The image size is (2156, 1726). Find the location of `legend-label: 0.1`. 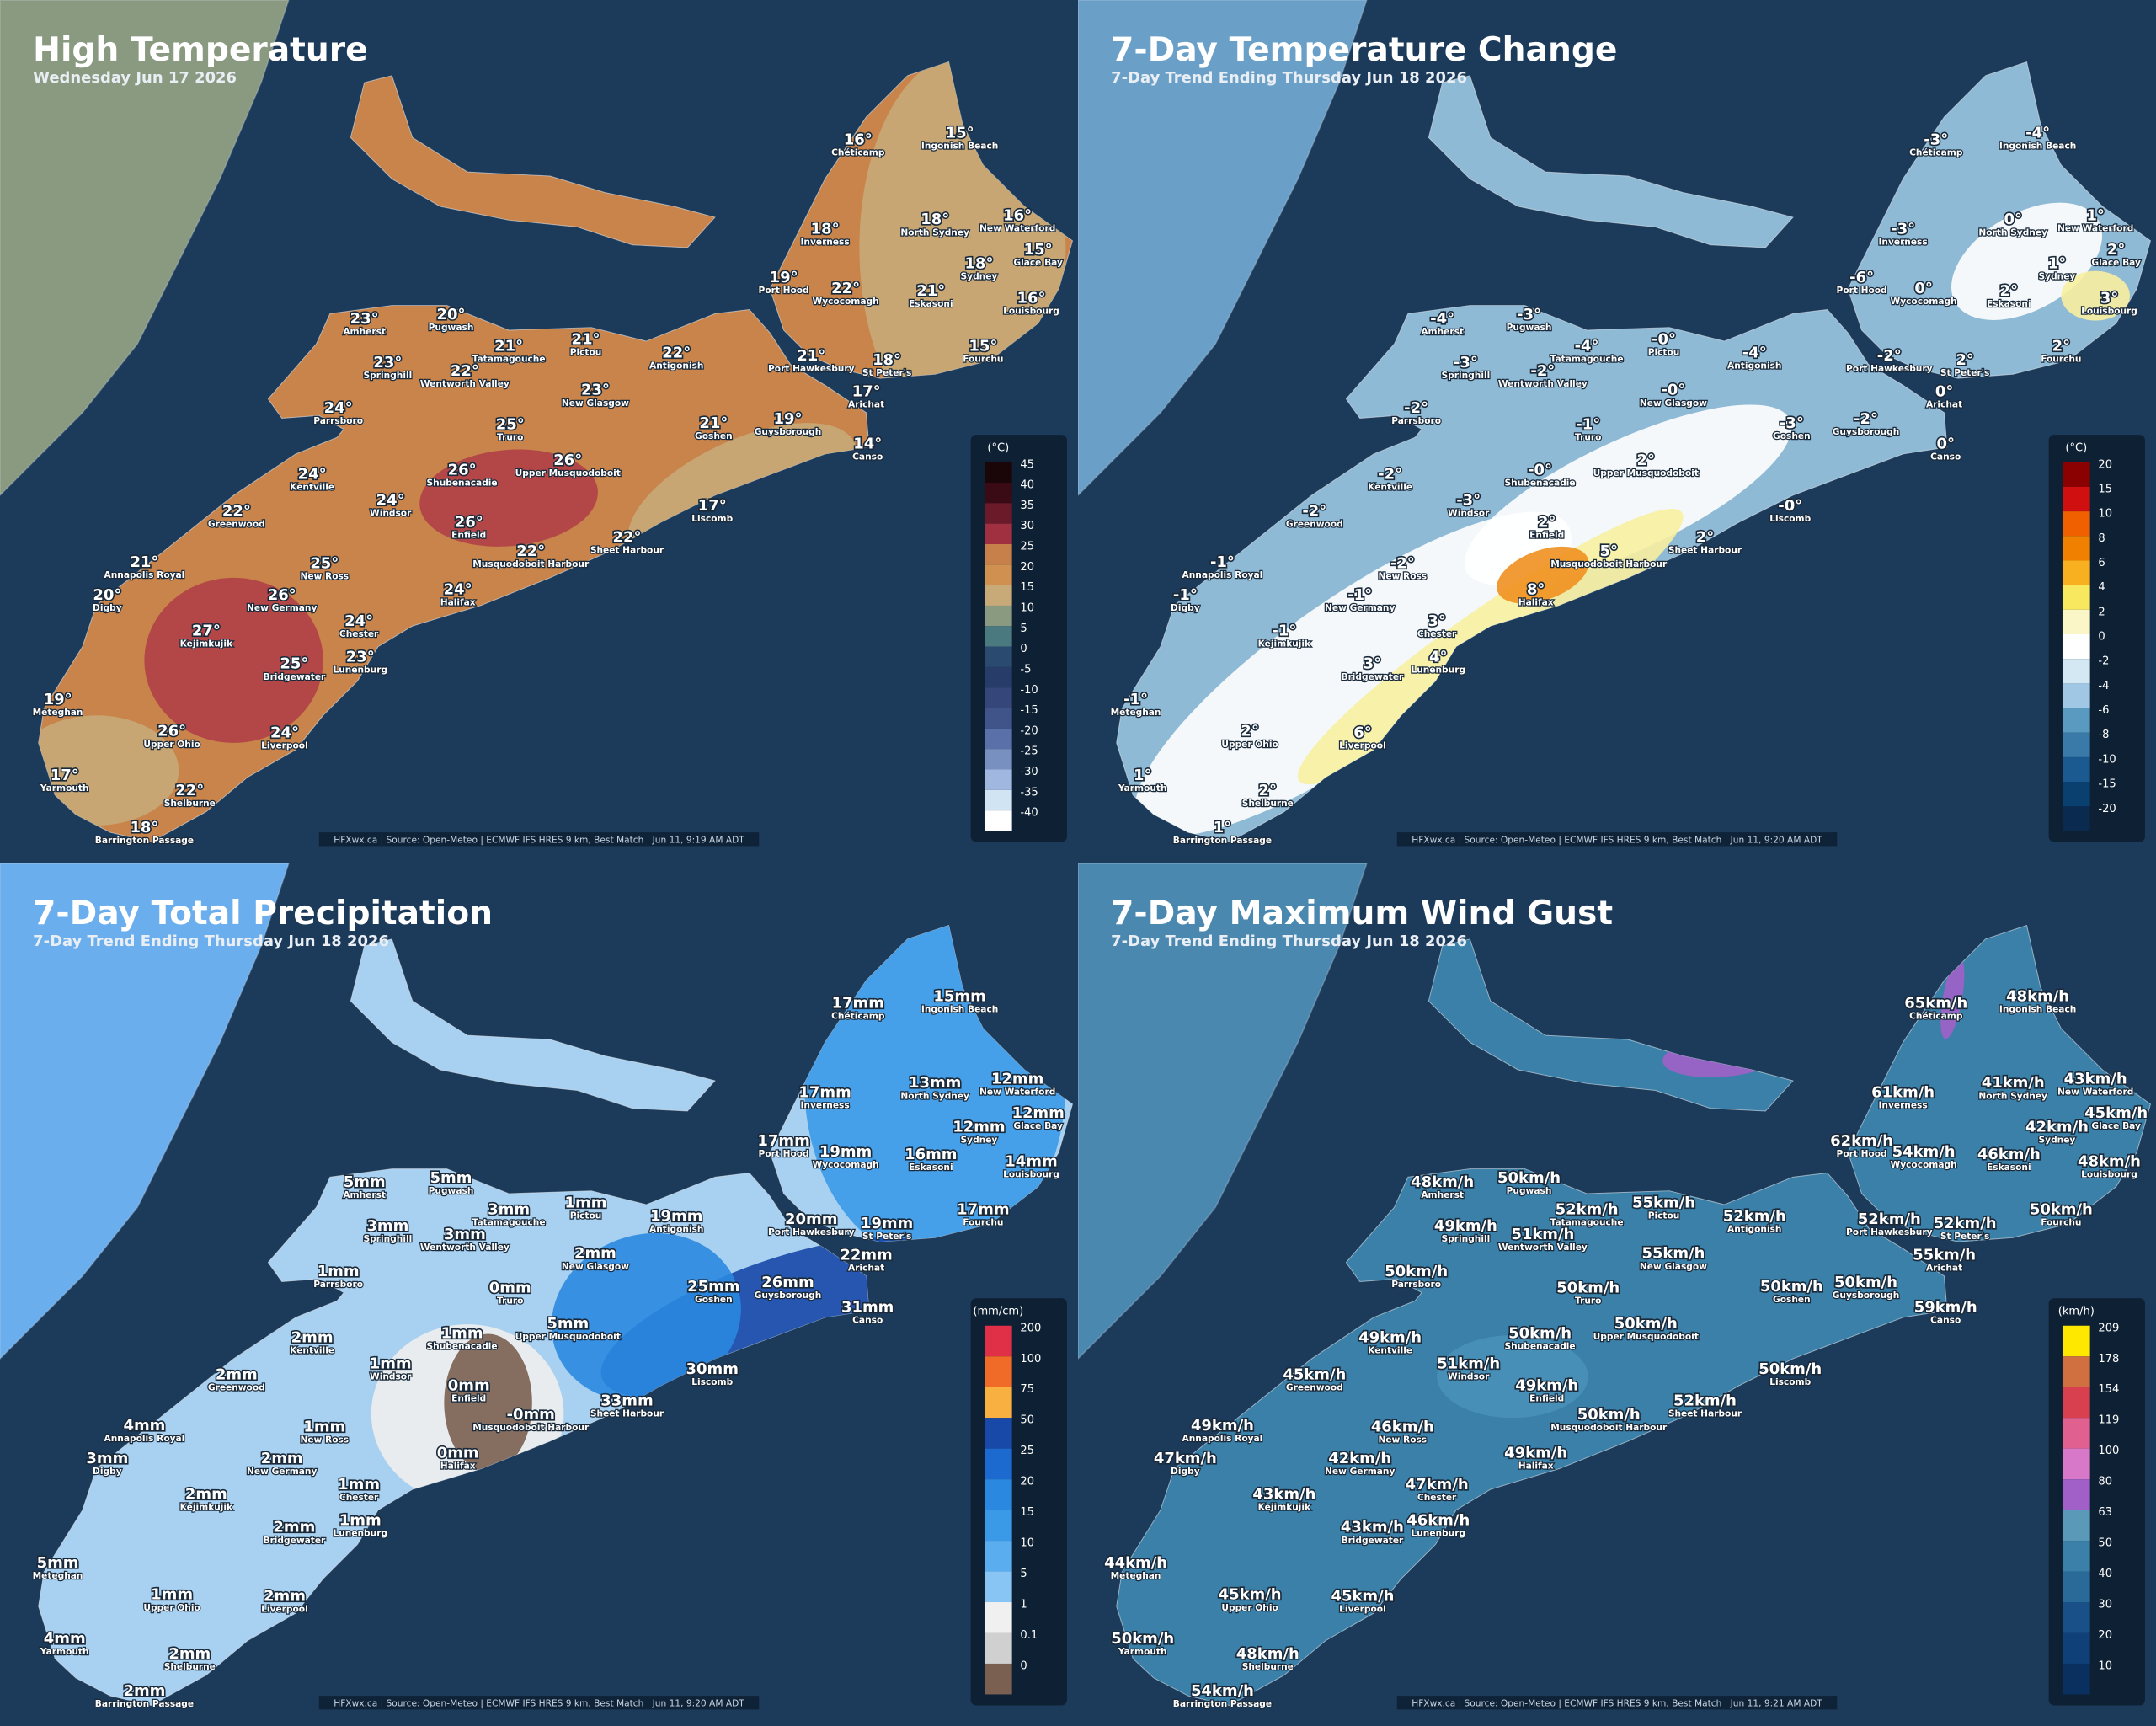

legend-label: 0.1 is located at coordinates (1029, 1635).